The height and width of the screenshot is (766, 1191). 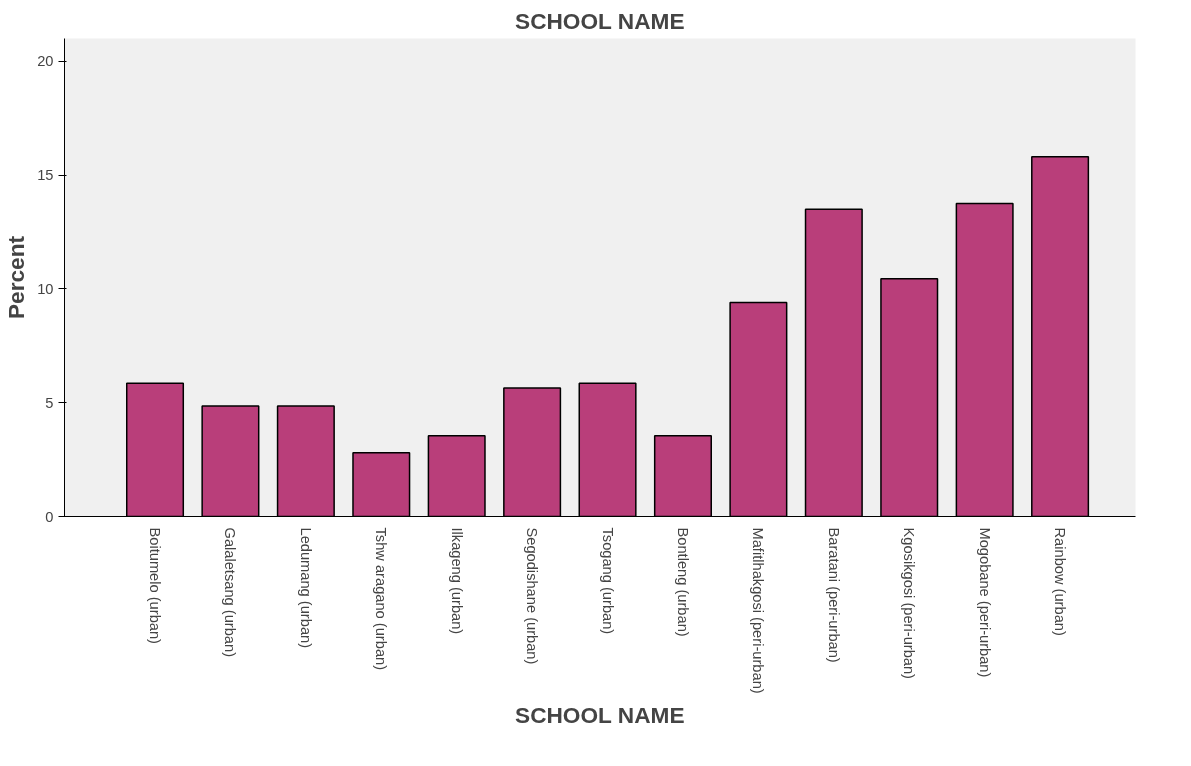 What do you see at coordinates (381, 599) in the screenshot?
I see `x-tick-label: Tshw aragano (urban)` at bounding box center [381, 599].